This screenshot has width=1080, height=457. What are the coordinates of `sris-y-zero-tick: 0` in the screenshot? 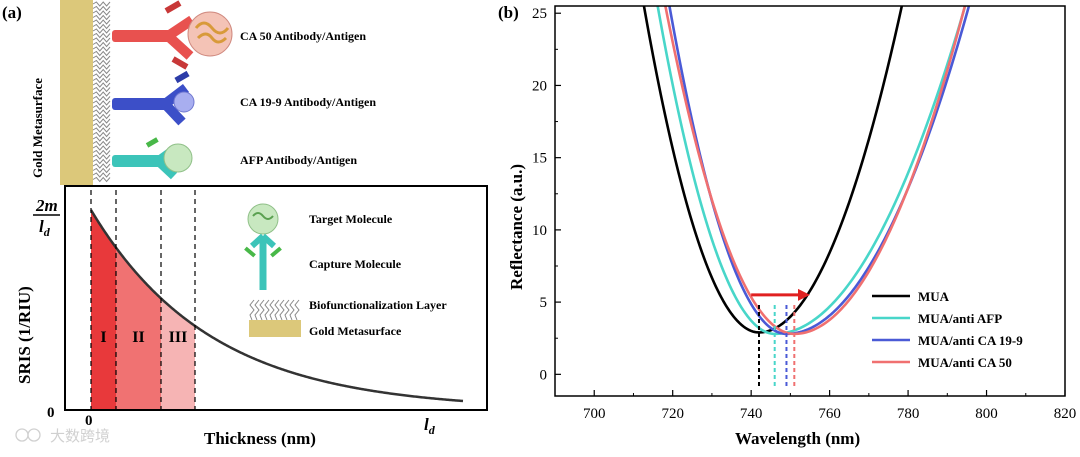 It's located at (51, 413).